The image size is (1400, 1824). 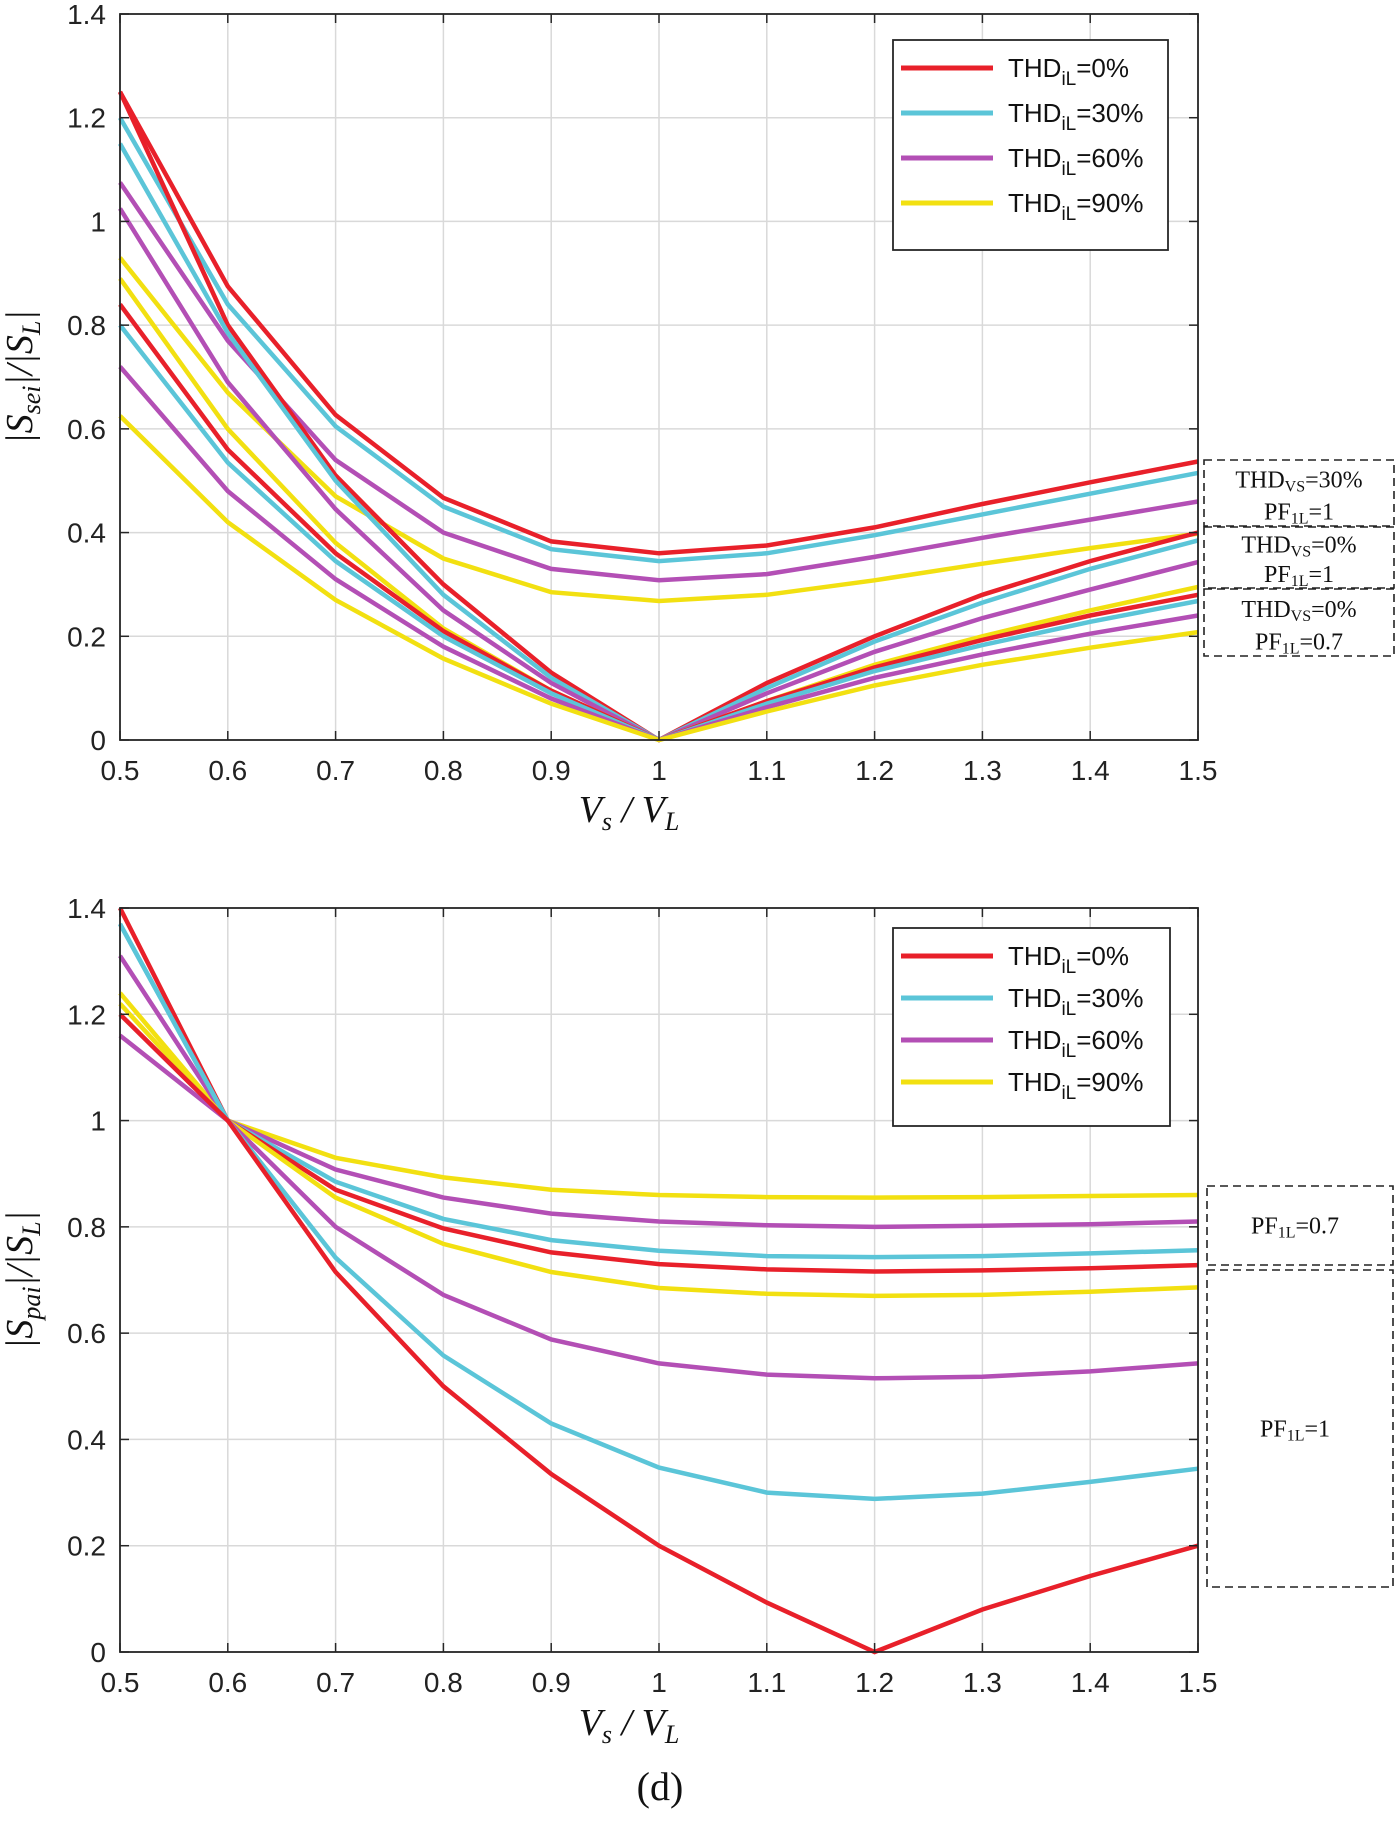 I want to click on annotation-text-1: THDVS=30%, so click(x=1298, y=482).